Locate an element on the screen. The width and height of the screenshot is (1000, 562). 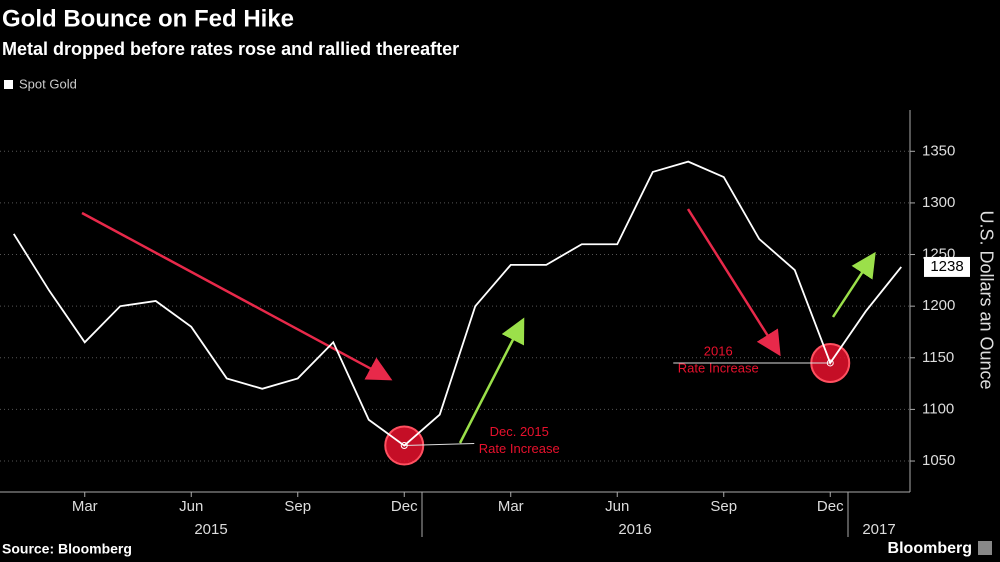
year-label: 2015 is located at coordinates (210, 529).